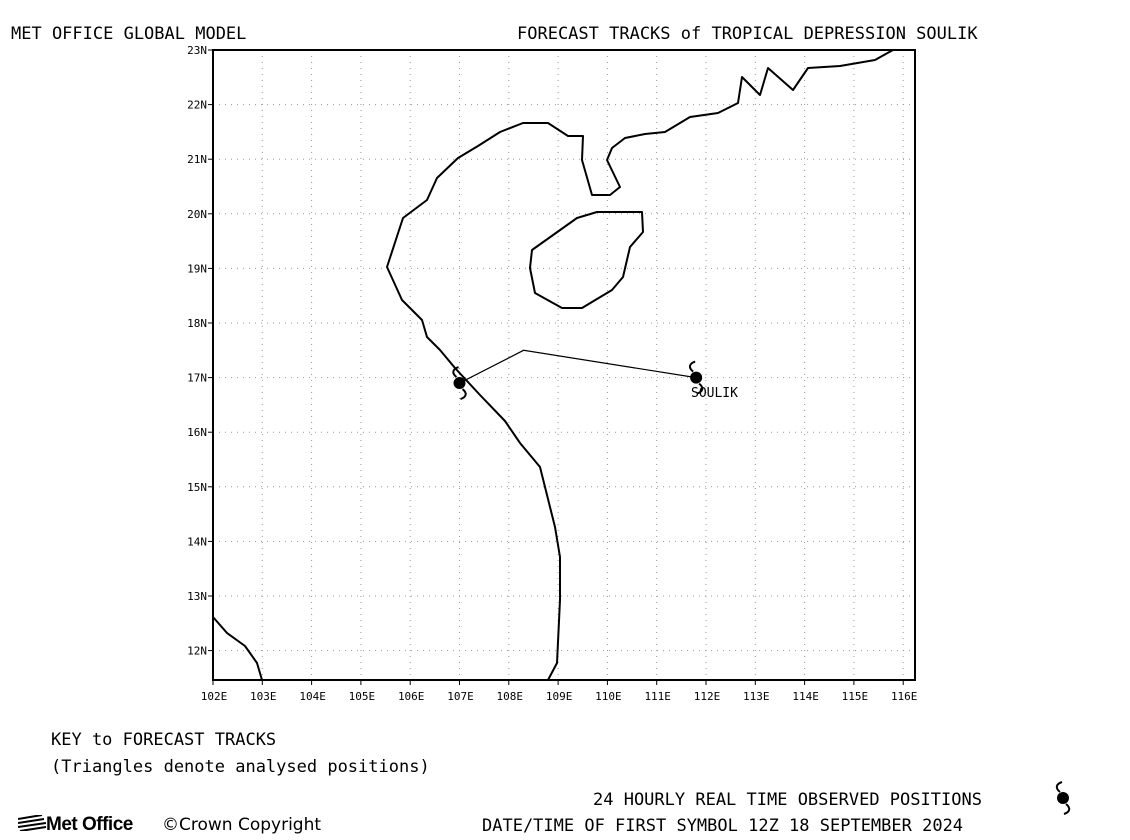 This screenshot has width=1130, height=840. I want to click on lat-tick-label: 18N, so click(197, 323).